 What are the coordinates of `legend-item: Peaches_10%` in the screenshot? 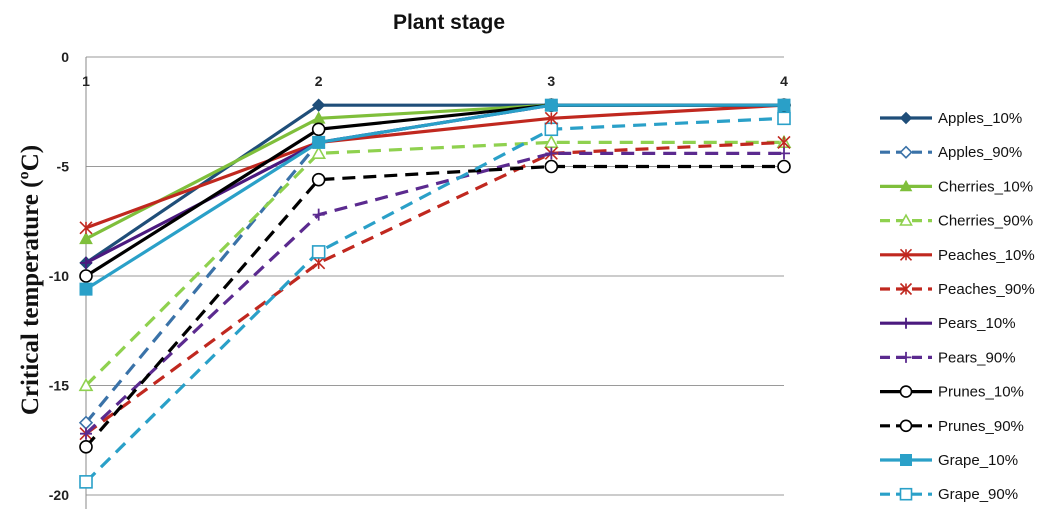 It's located at (957, 255).